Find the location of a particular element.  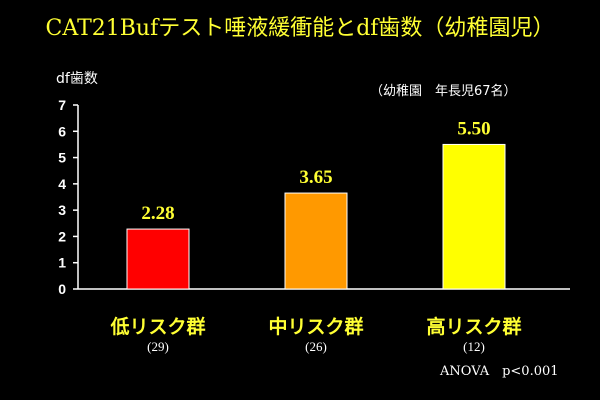

y-tick-label: 1 is located at coordinates (62, 263).